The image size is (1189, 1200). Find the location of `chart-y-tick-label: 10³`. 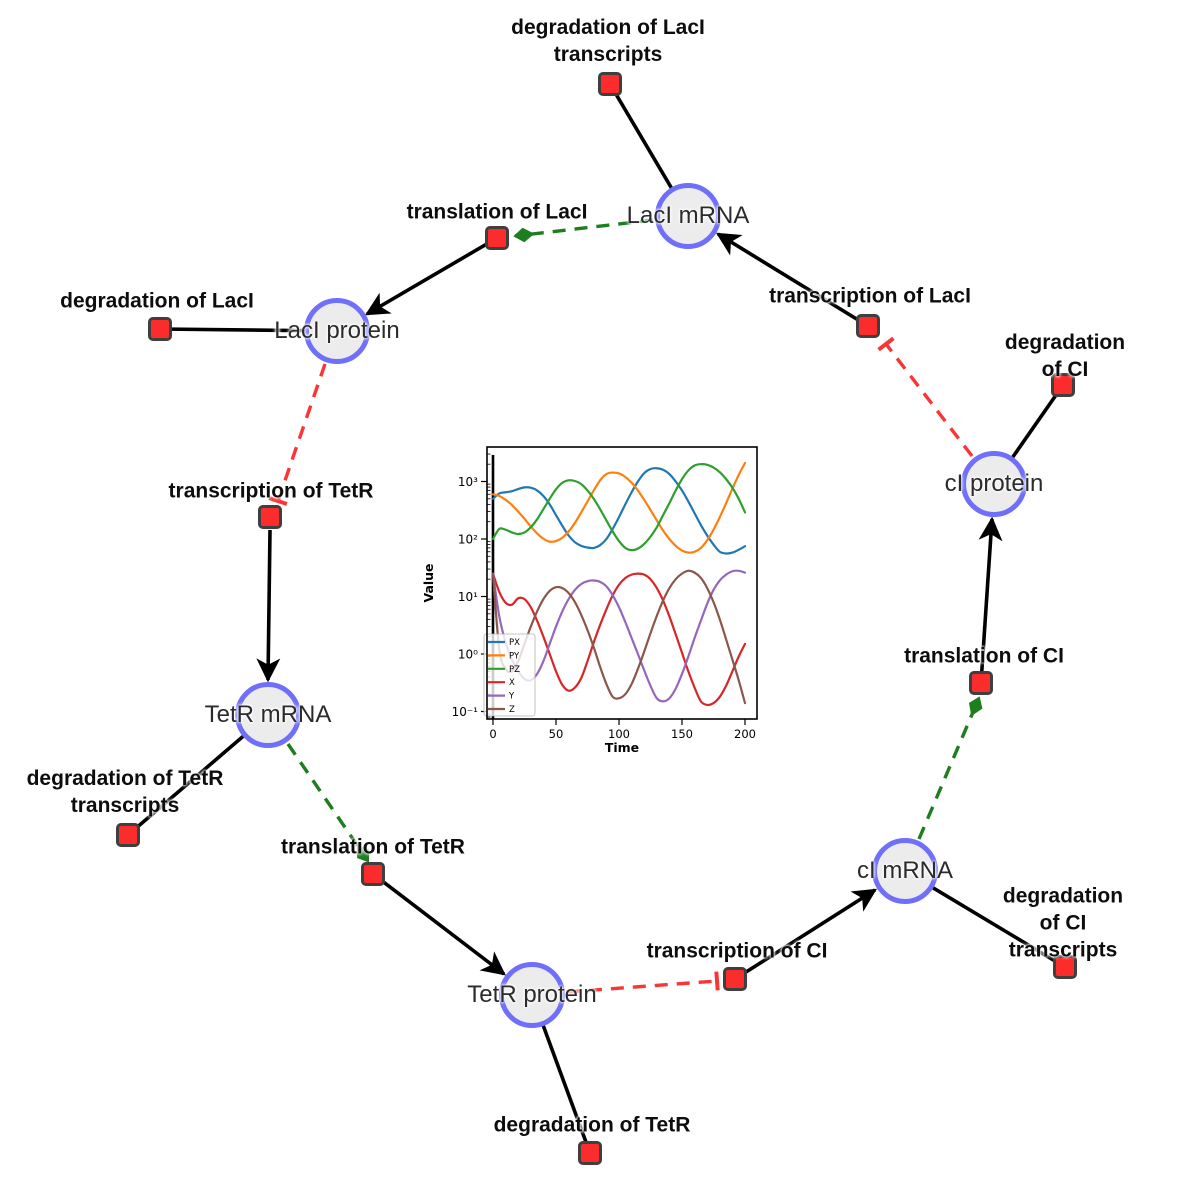

chart-y-tick-label: 10³ is located at coordinates (468, 482).